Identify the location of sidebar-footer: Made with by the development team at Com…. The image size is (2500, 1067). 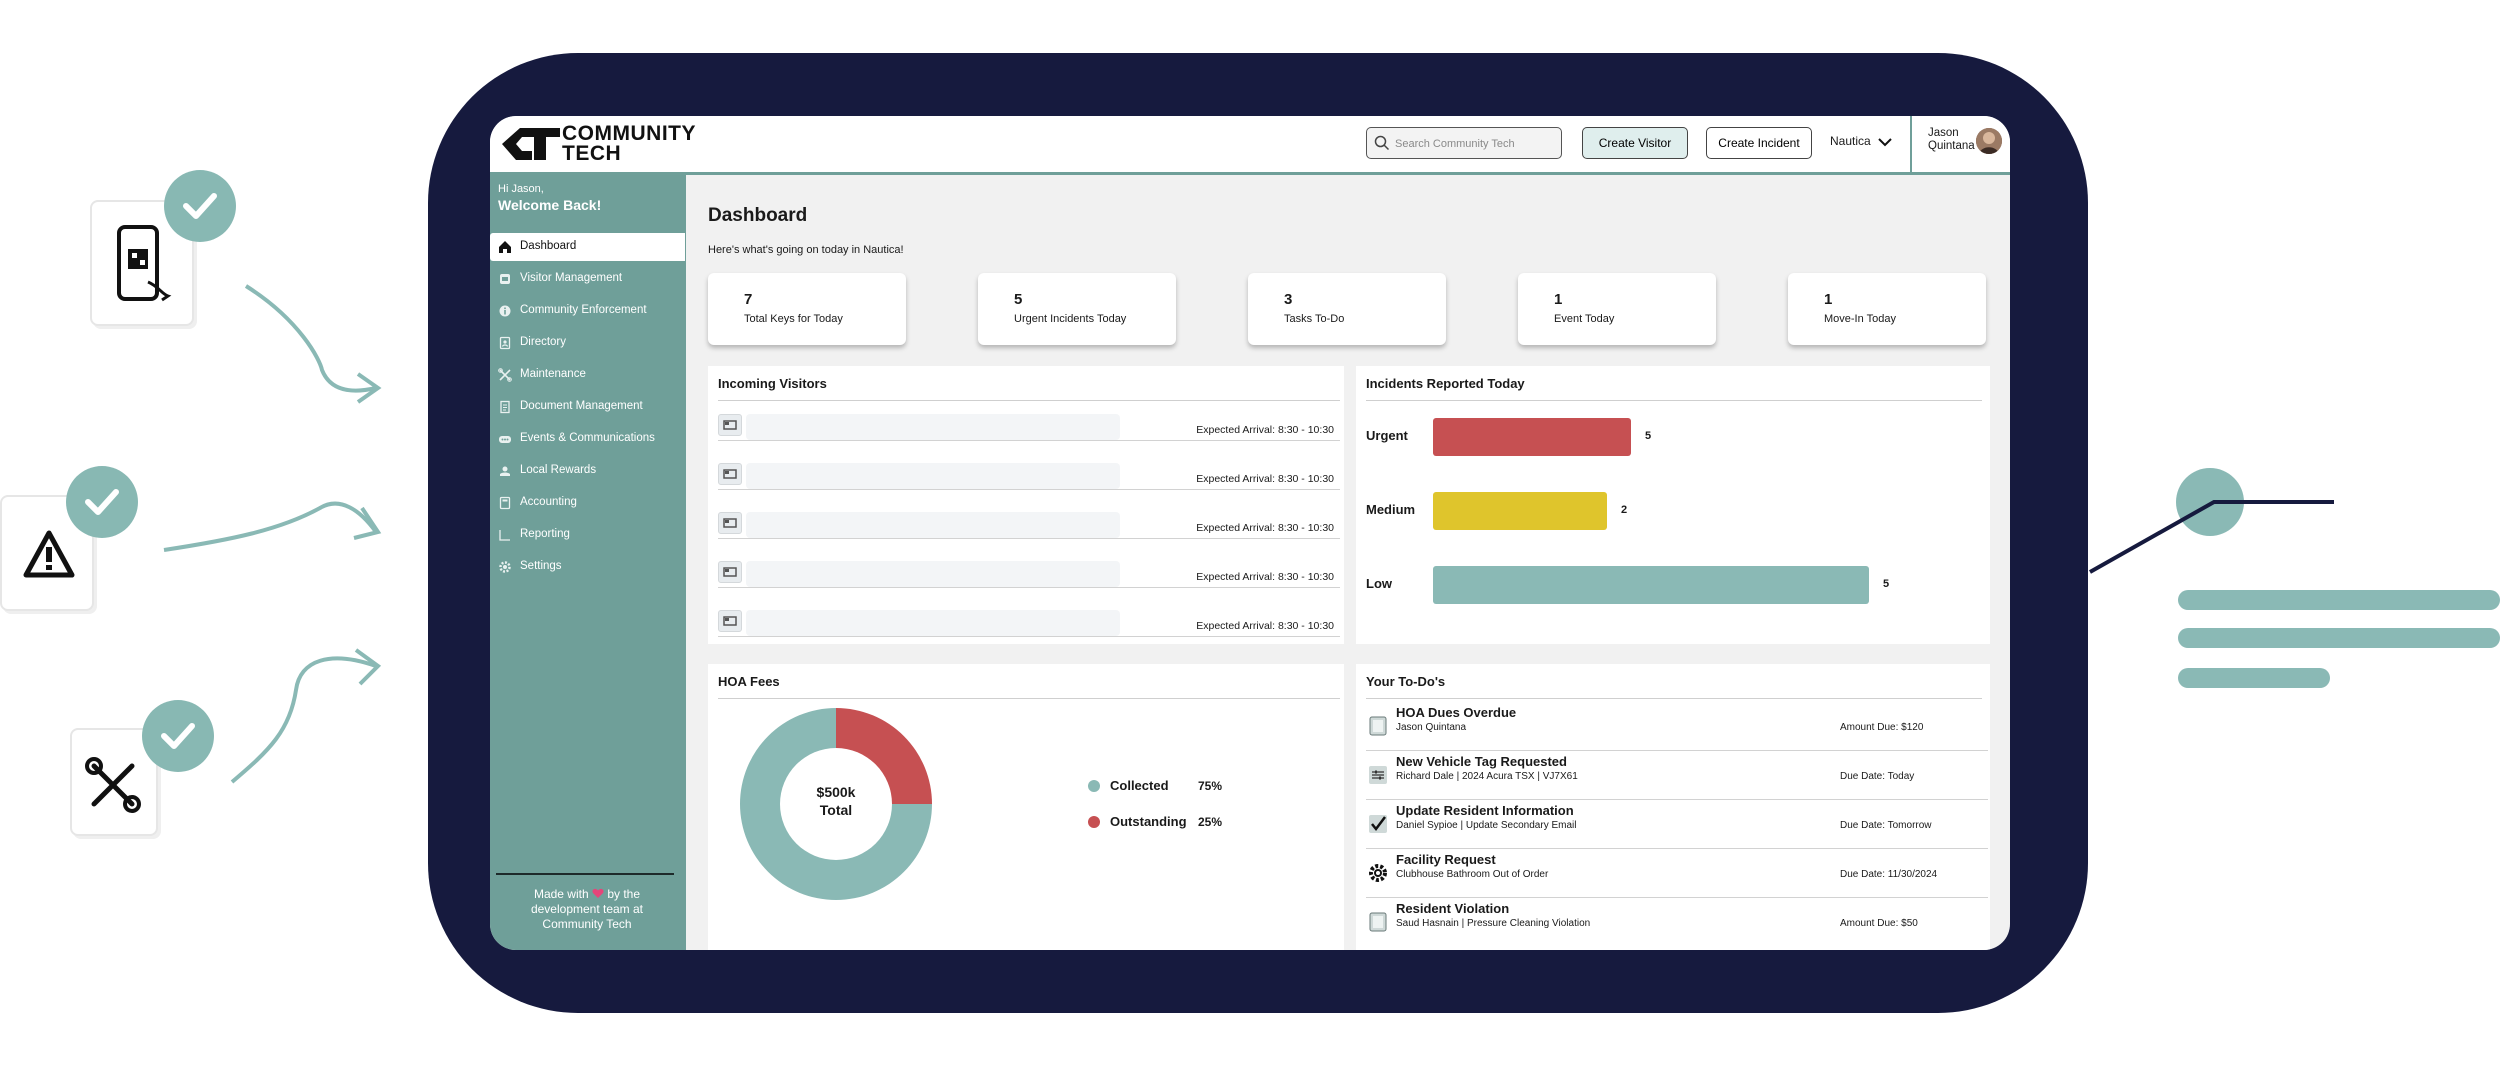
(587, 909).